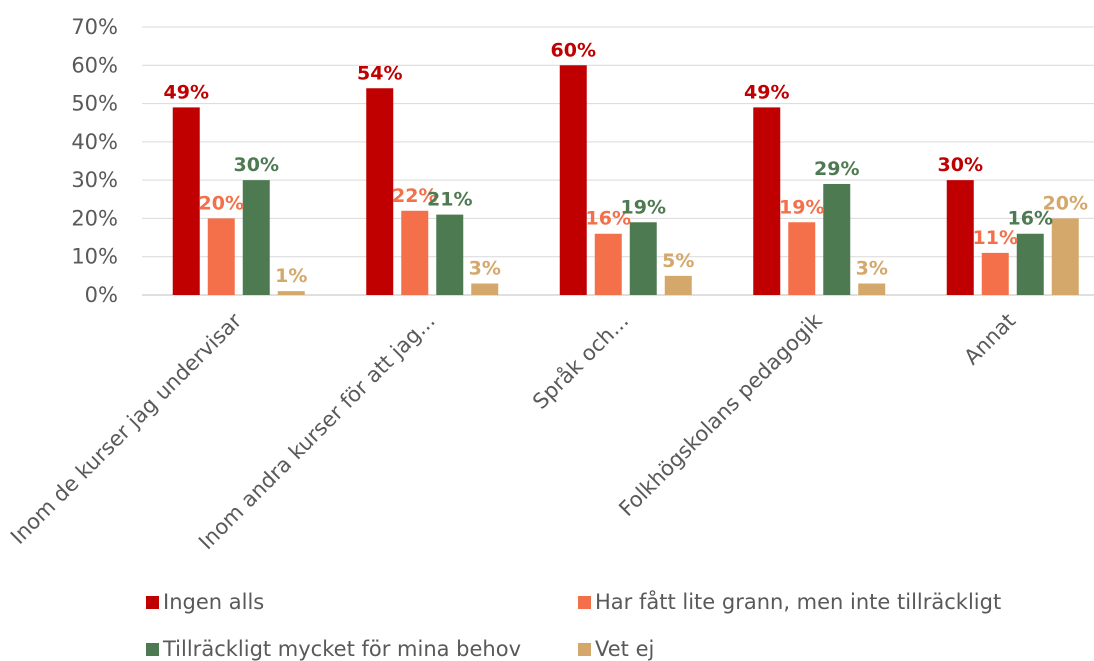 The width and height of the screenshot is (1094, 661). What do you see at coordinates (94, 218) in the screenshot?
I see `y-tick-label: 20%` at bounding box center [94, 218].